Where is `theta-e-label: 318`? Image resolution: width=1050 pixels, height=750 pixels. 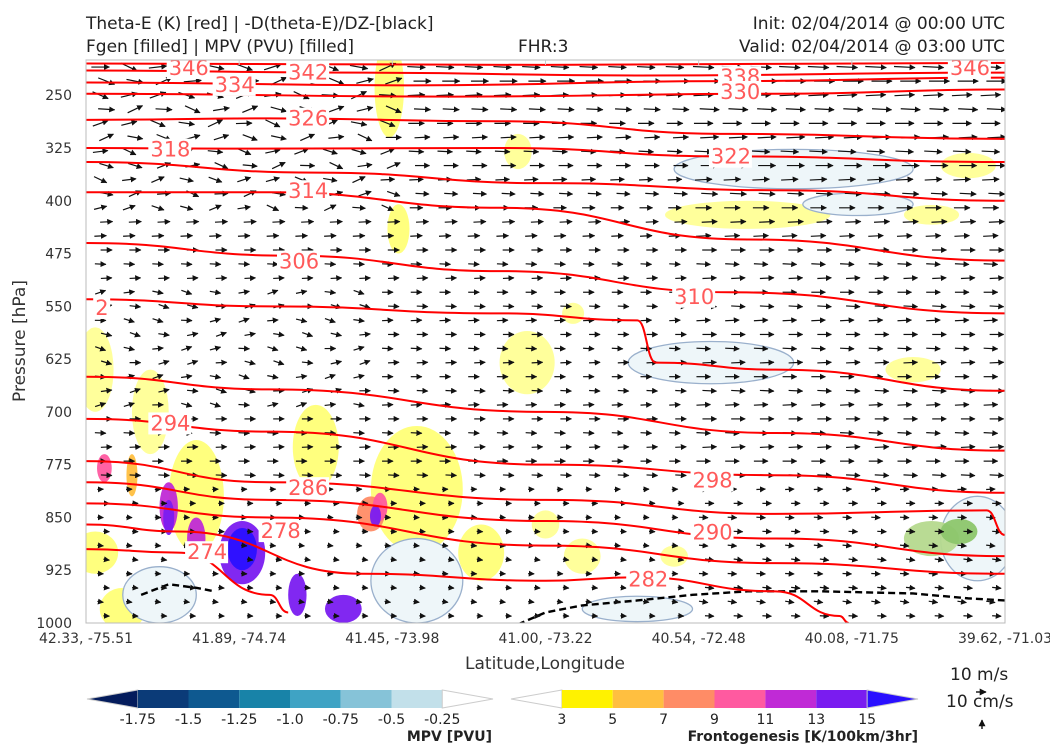 theta-e-label: 318 is located at coordinates (170, 150).